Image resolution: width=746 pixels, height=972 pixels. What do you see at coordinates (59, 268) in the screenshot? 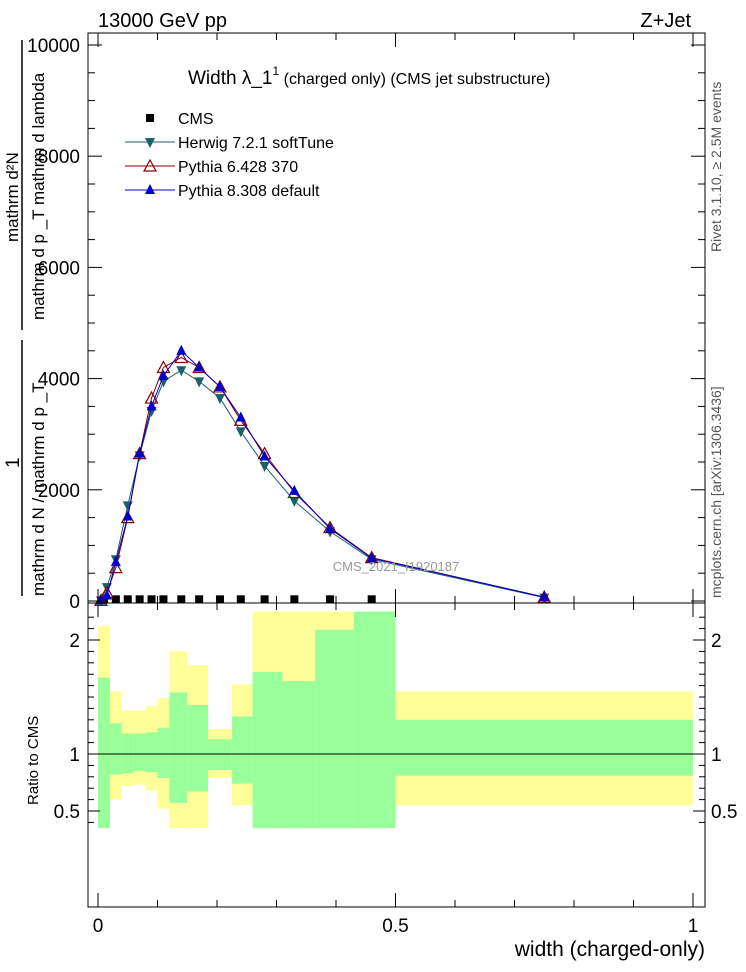
I see `main-y-tick-label: 6000` at bounding box center [59, 268].